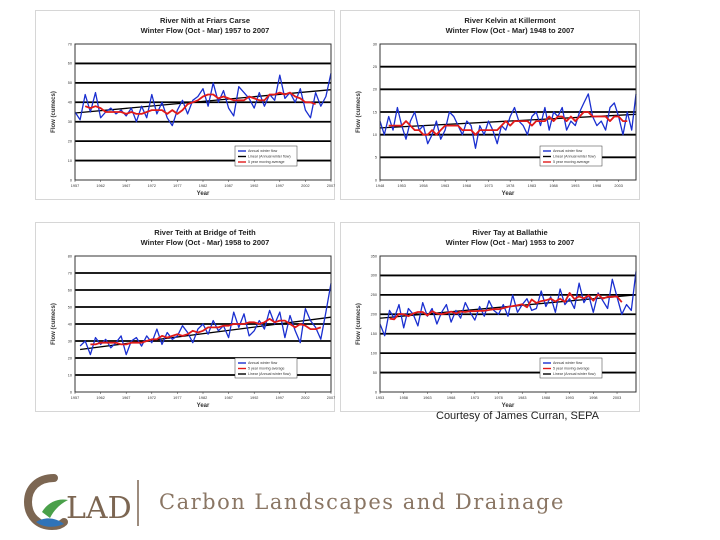 The image size is (720, 540). I want to click on clad-logo: LAD Carbon Landscapes and Drainage, so click(354, 502).